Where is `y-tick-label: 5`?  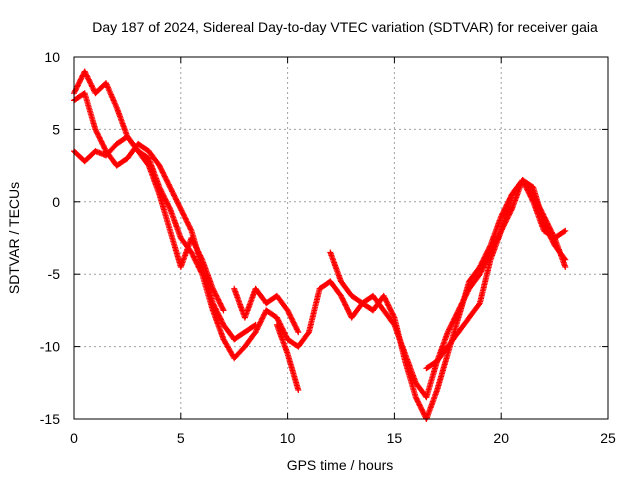 y-tick-label: 5 is located at coordinates (56, 129).